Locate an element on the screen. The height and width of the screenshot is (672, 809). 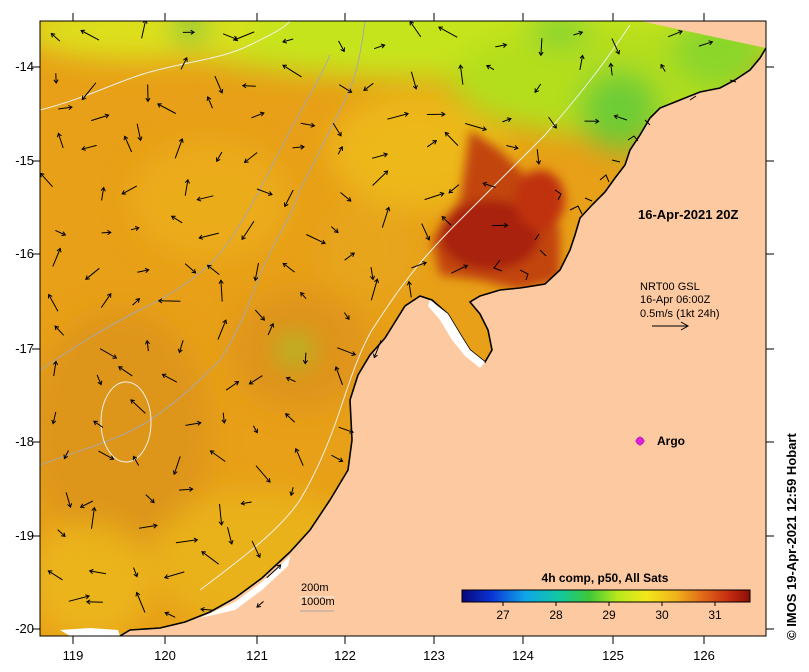
lon-tick-label: 123 is located at coordinates (434, 655).